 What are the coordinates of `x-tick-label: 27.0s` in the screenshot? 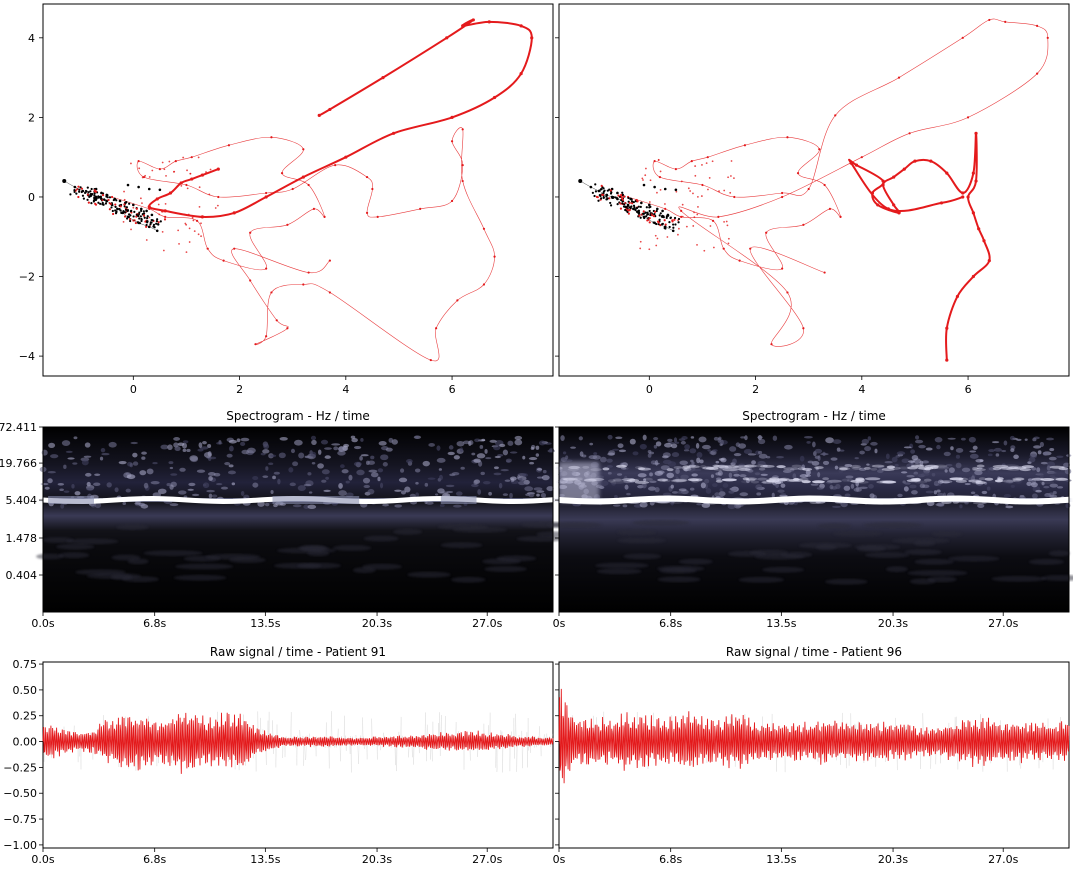 It's located at (487, 623).